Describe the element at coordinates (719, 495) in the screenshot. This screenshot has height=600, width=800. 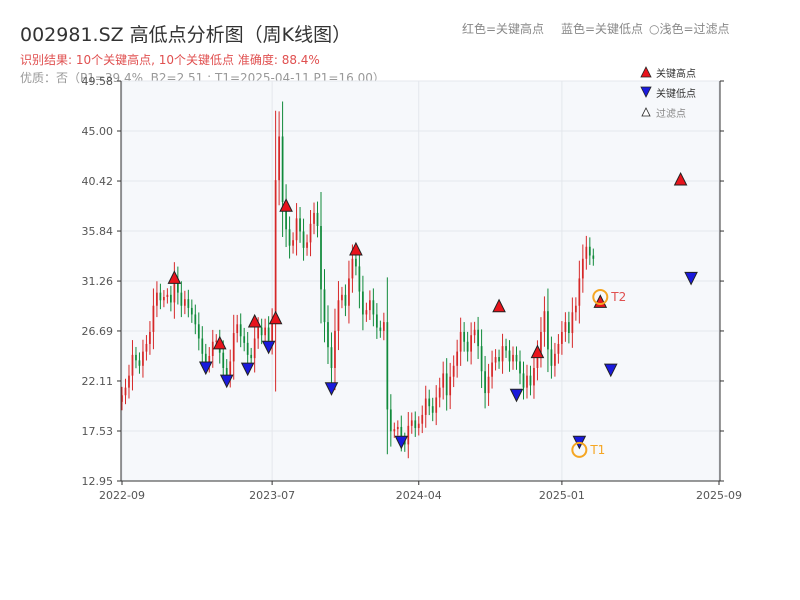
I see `x-tick-label: 2025-09` at that location.